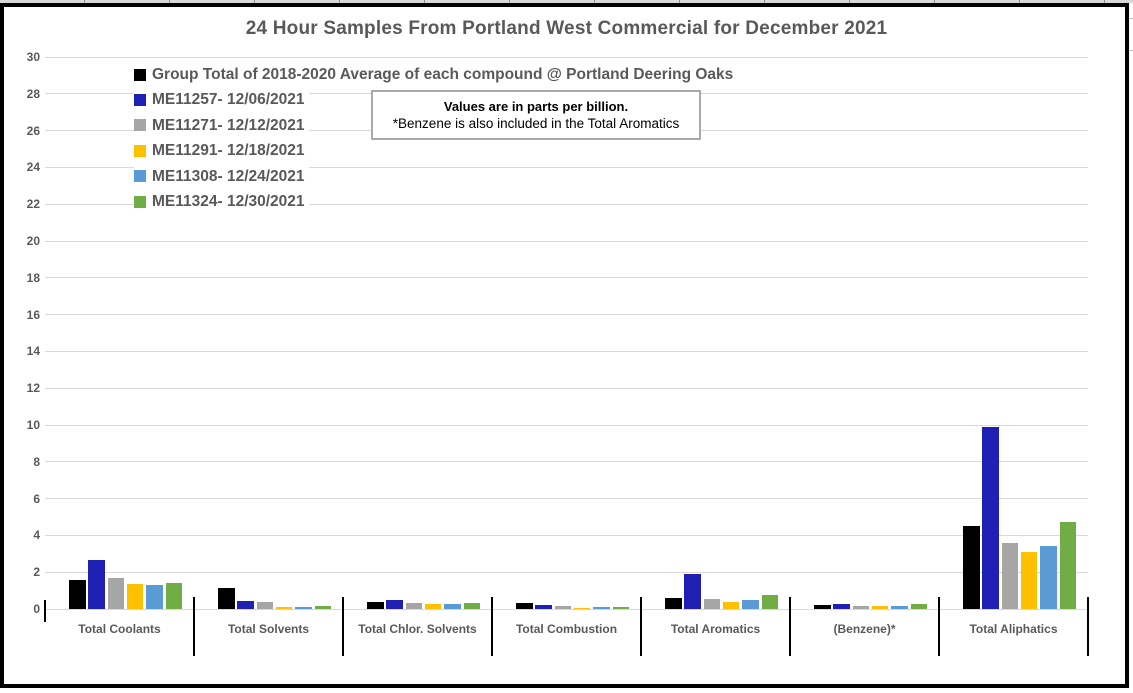 Image resolution: width=1133 pixels, height=693 pixels. I want to click on y-axis-tick-label: 18, so click(33, 277).